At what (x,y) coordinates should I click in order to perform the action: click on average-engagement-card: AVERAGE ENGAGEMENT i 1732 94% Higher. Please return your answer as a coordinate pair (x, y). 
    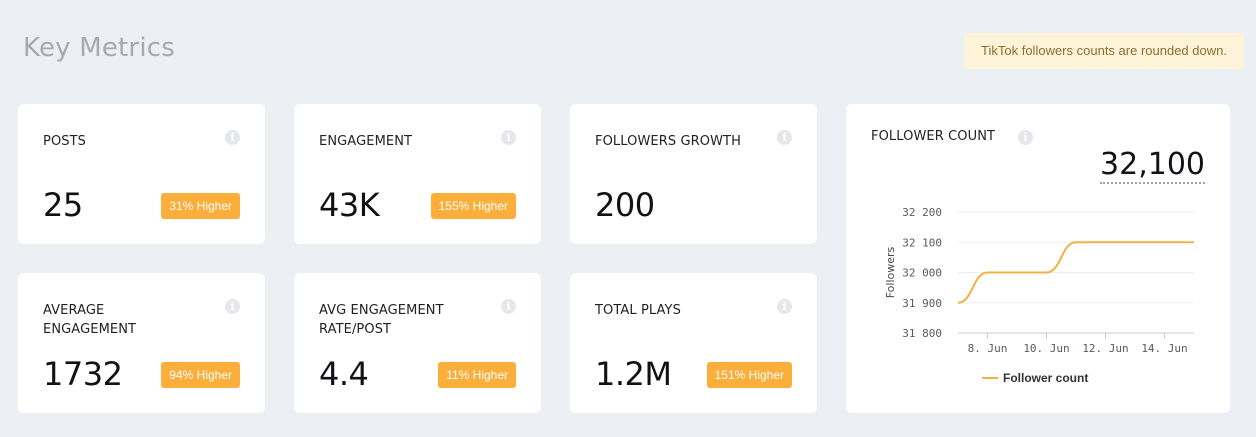
    Looking at the image, I should click on (141, 343).